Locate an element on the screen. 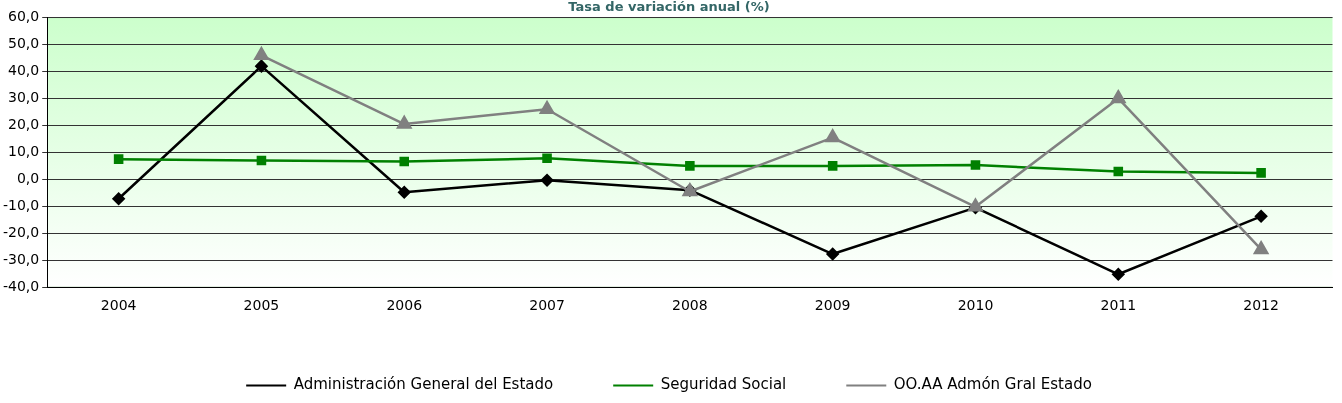 This screenshot has width=1342, height=403. y-tick-label: -20,0 is located at coordinates (21, 231).